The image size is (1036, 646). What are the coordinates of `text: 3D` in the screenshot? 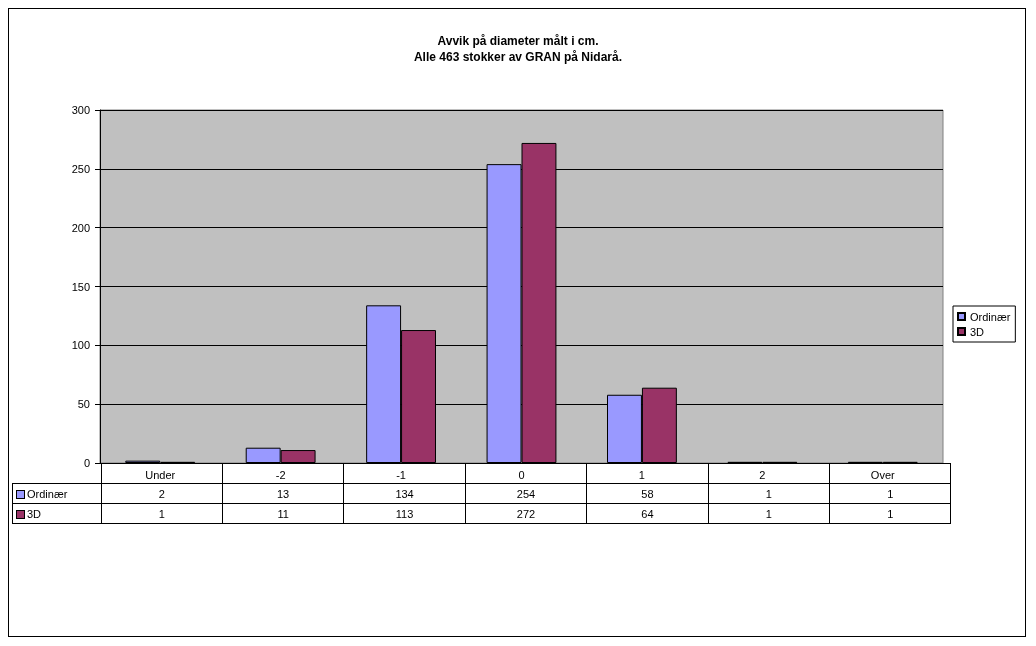 It's located at (34, 513).